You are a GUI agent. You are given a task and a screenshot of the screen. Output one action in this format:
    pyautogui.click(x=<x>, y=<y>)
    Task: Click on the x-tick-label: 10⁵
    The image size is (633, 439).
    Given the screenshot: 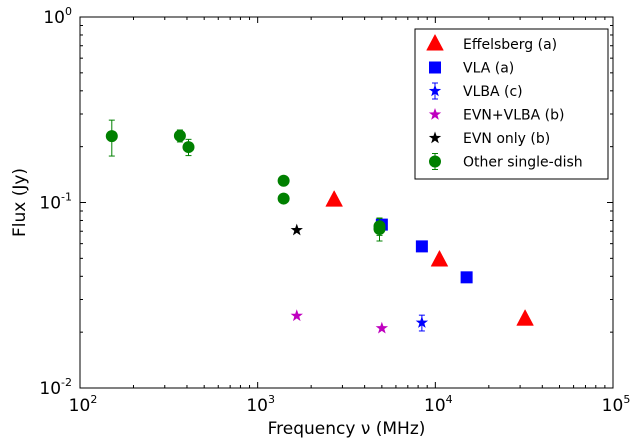 What is the action you would take?
    pyautogui.click(x=616, y=404)
    